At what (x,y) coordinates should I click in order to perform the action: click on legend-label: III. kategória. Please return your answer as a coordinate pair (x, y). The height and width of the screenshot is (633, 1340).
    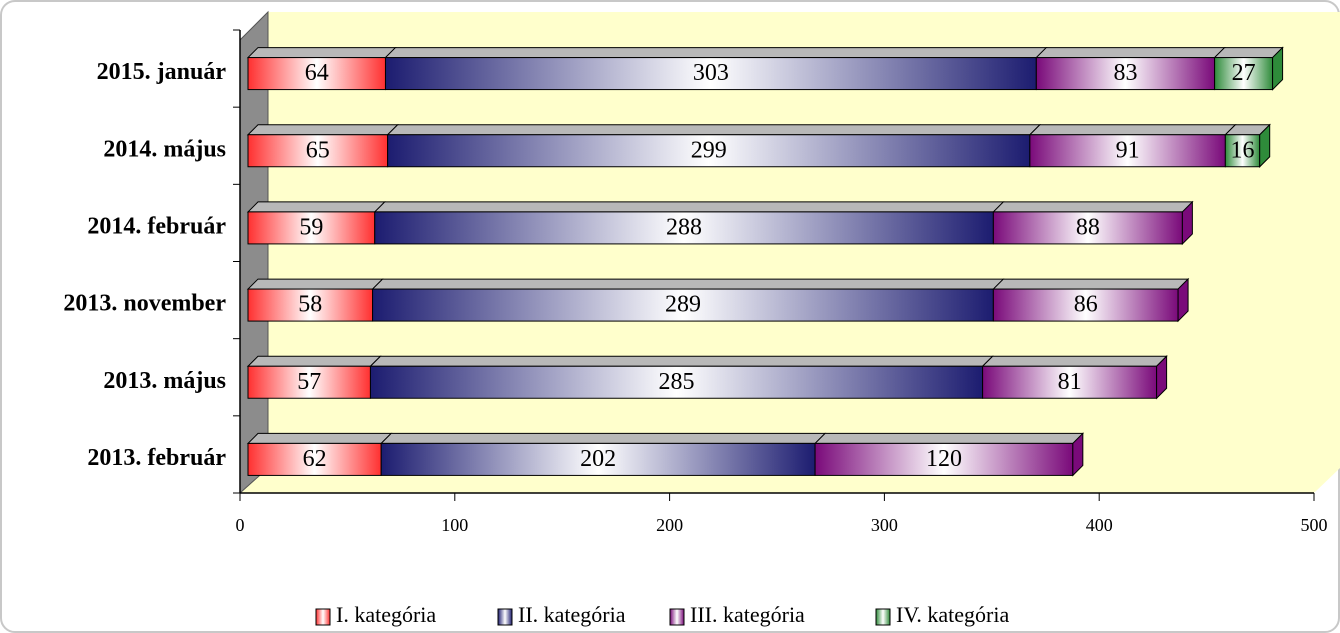
    Looking at the image, I should click on (747, 614).